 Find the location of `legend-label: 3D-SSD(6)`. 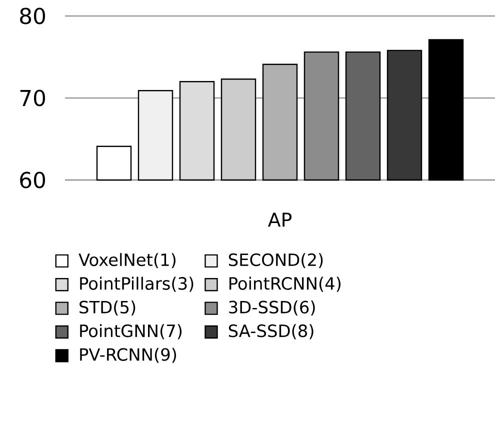

legend-label: 3D-SSD(6) is located at coordinates (272, 308).